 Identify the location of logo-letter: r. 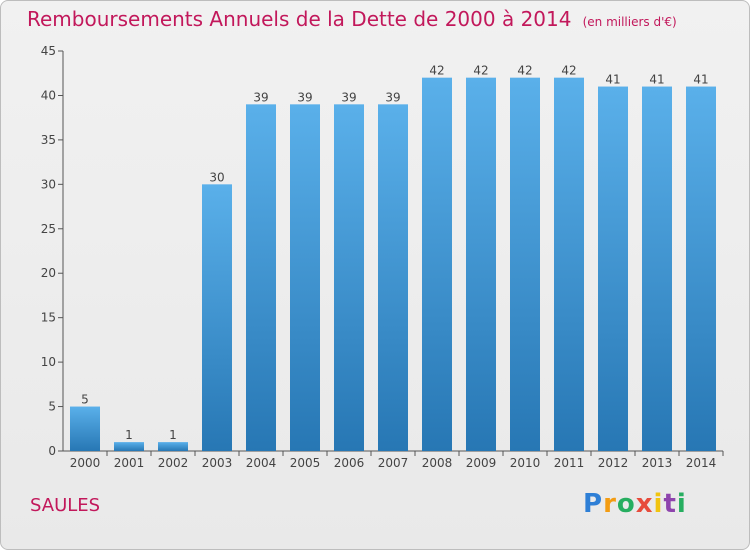
(610, 504).